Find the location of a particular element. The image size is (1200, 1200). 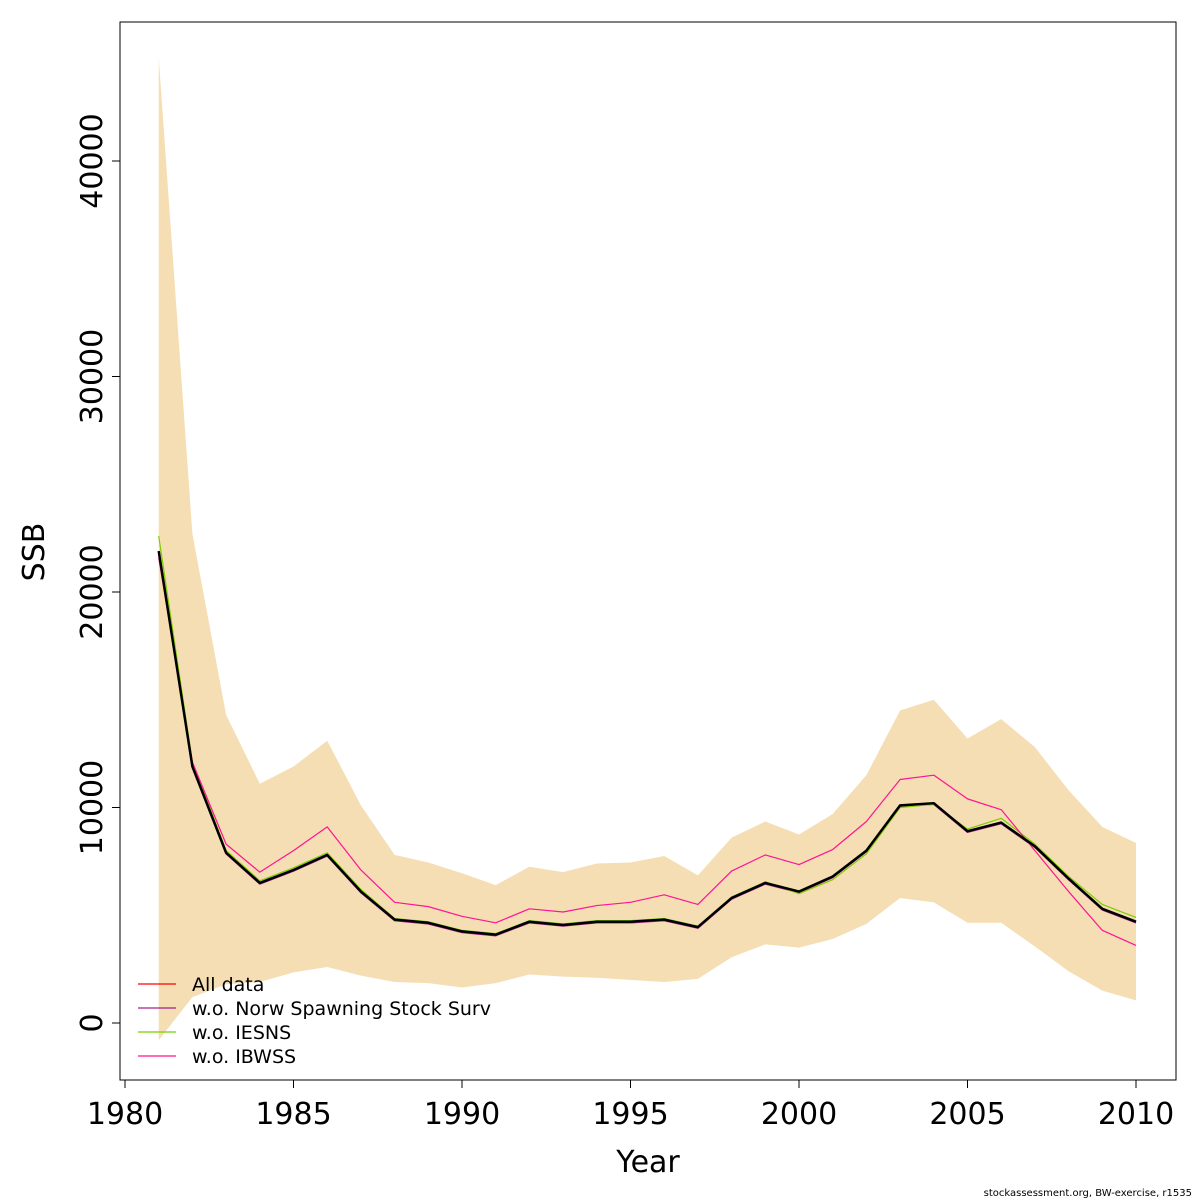

x-tick-label: 1995 is located at coordinates (630, 1114).